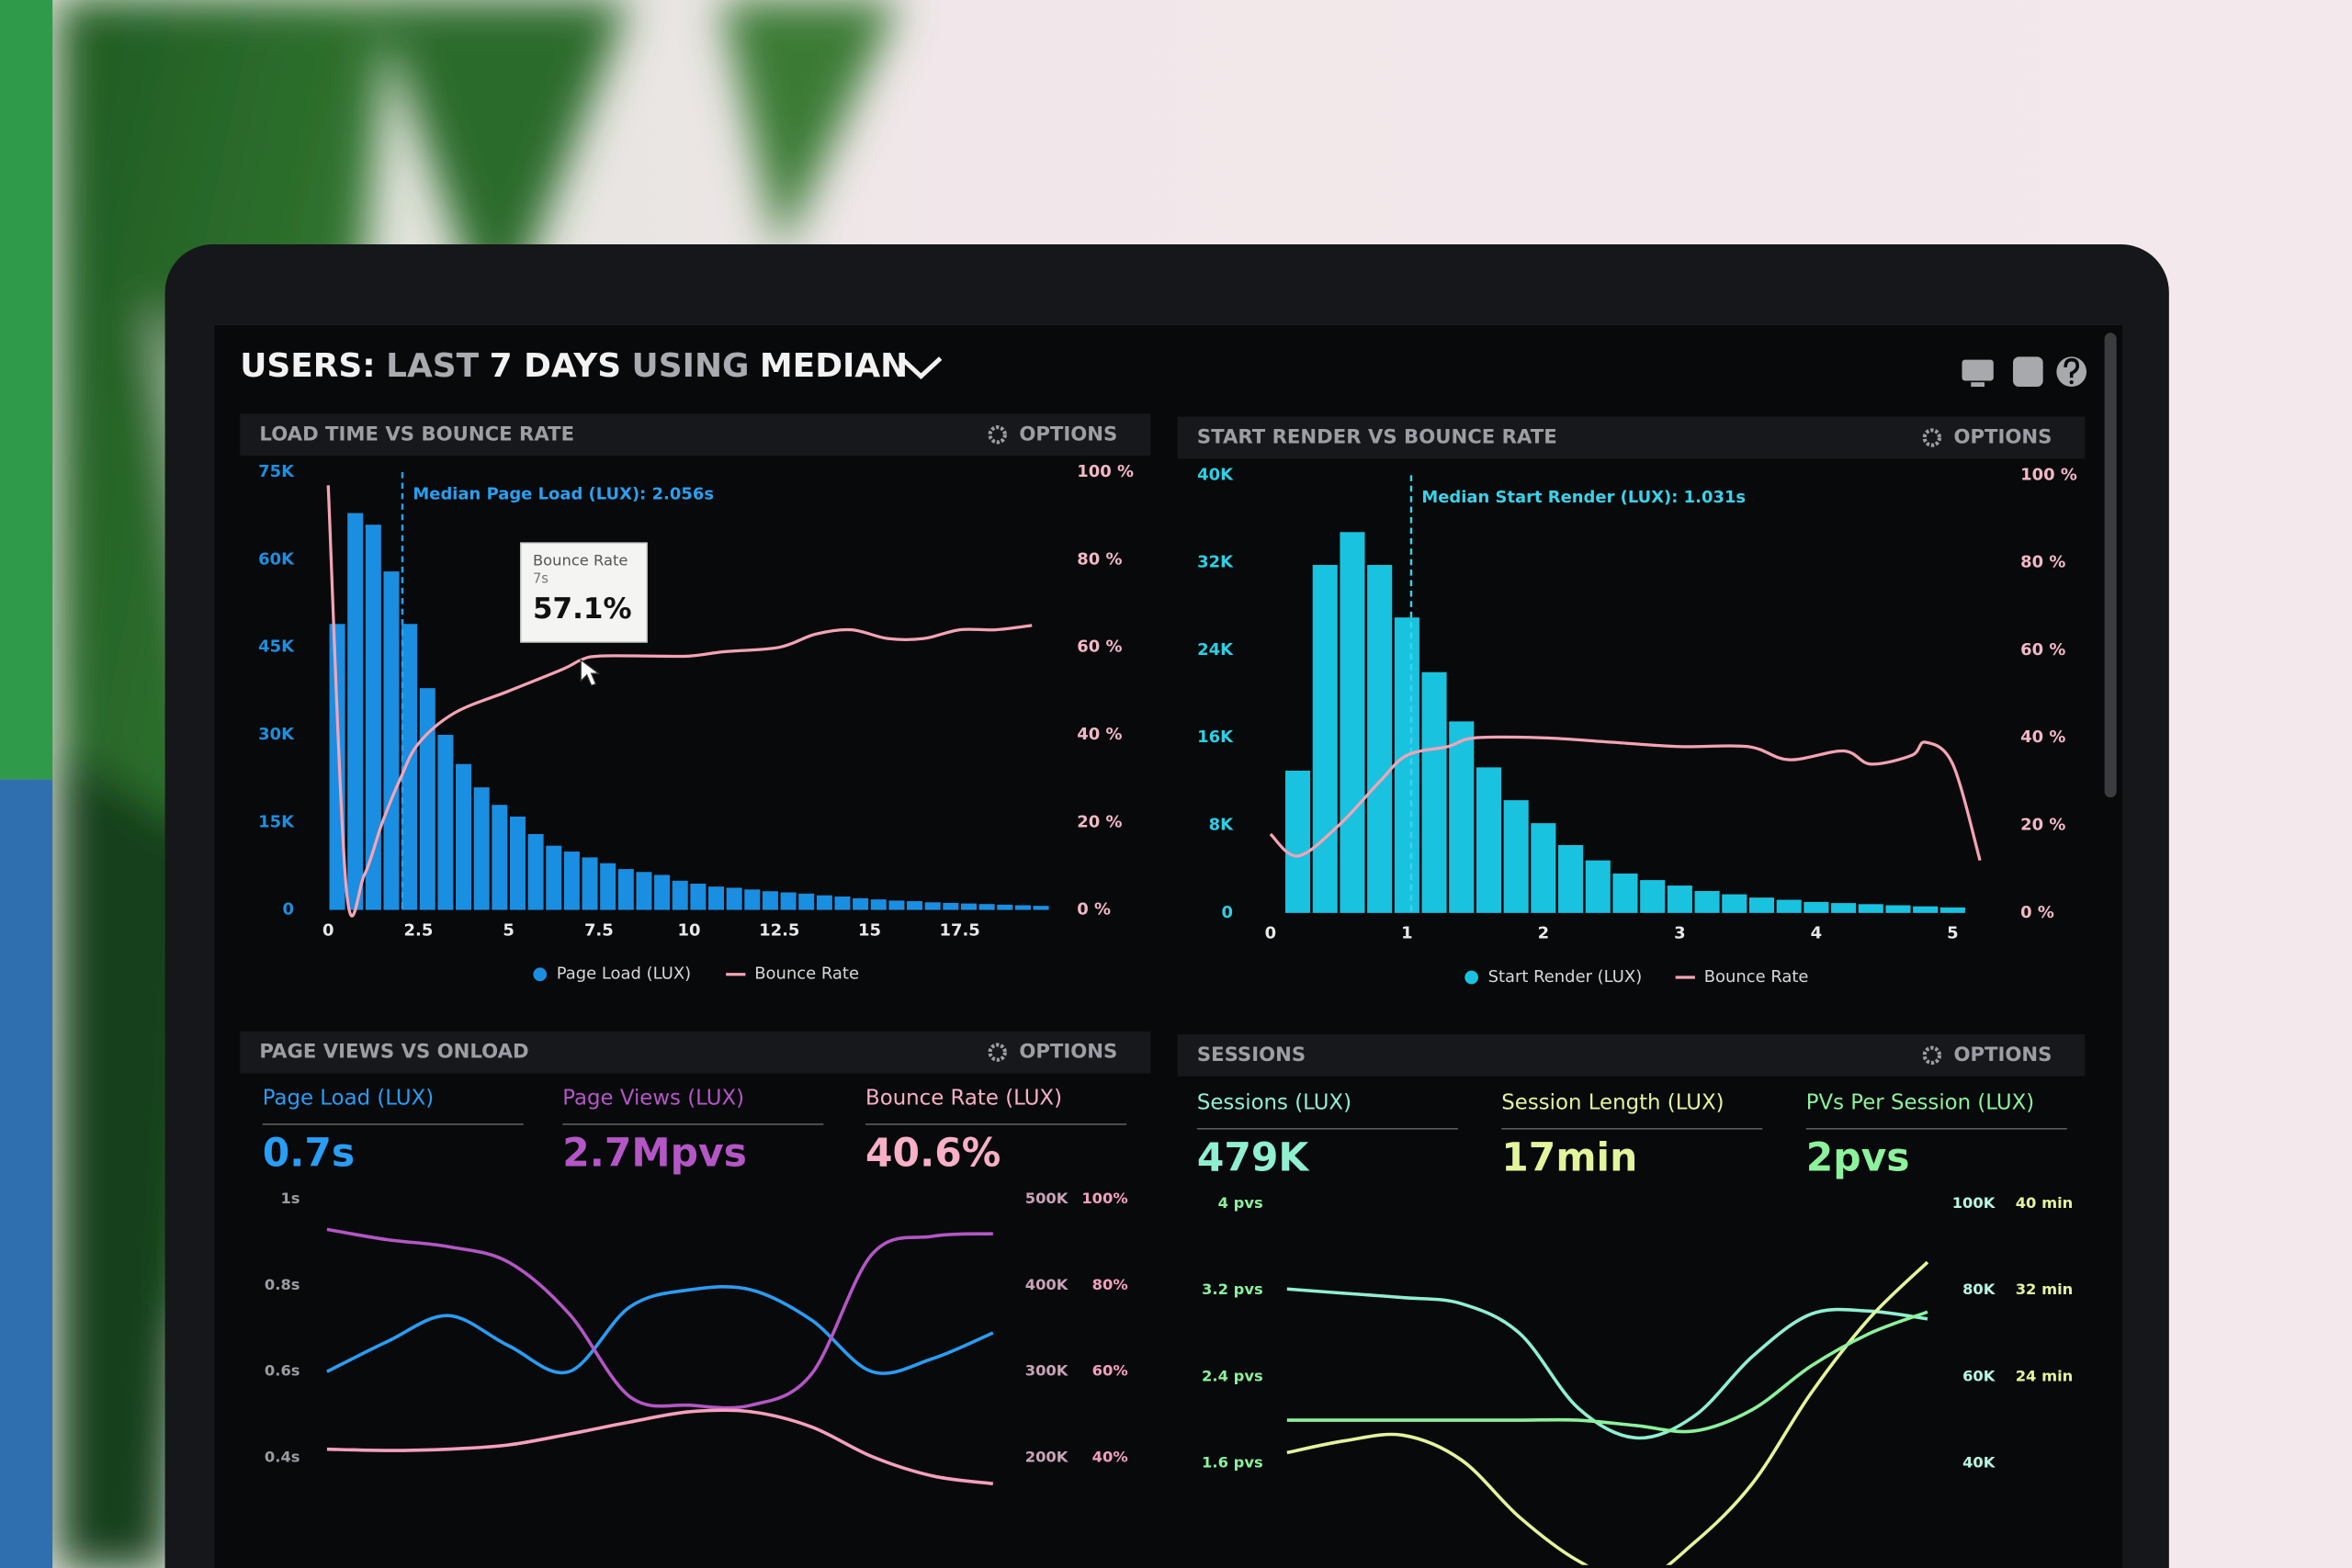 The image size is (2352, 1568). What do you see at coordinates (1978, 370) in the screenshot?
I see `monitor-icon` at bounding box center [1978, 370].